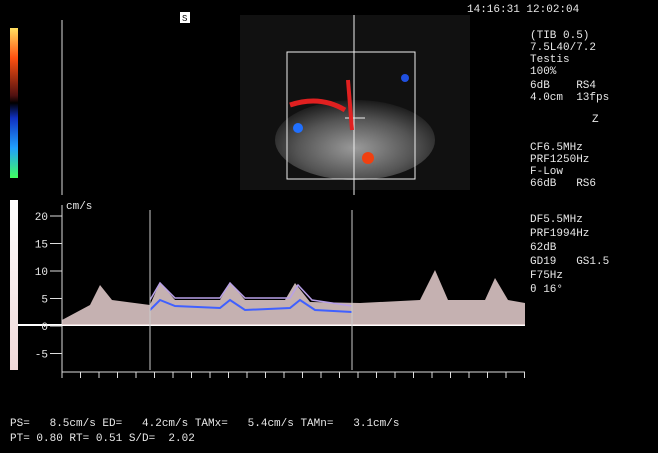 This screenshot has width=658, height=453. I want to click on mean-velocity-trace, so click(251, 305).